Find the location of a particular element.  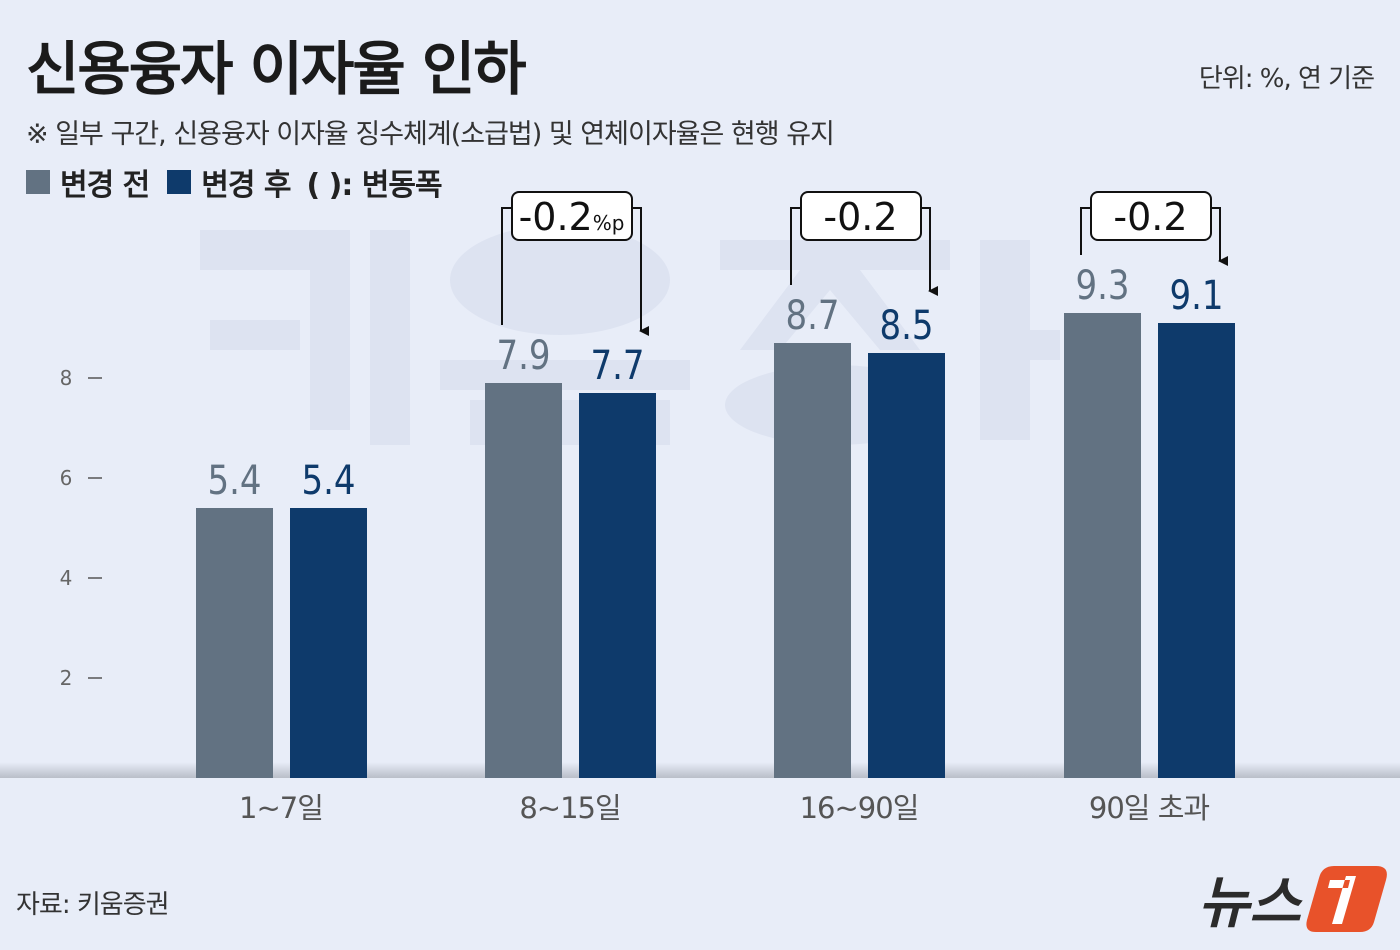

y-tick-label: 8 is located at coordinates (66, 378).